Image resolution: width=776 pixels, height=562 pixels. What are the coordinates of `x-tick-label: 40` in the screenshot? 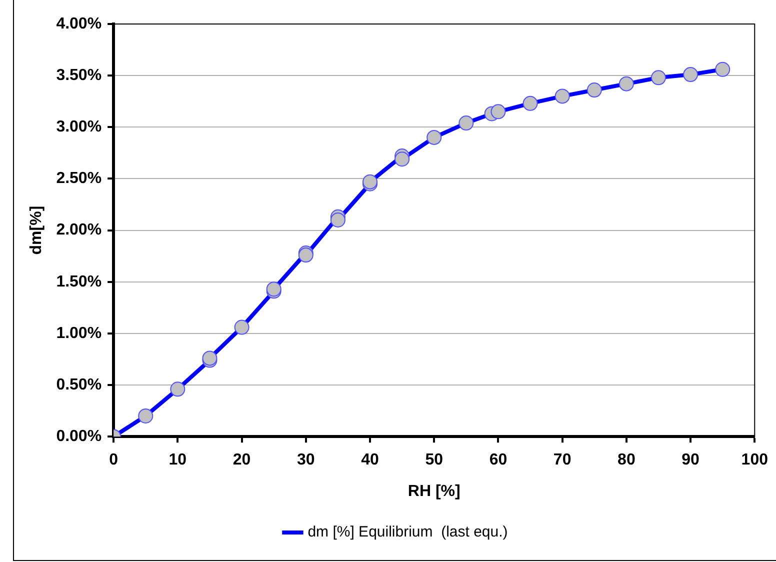 It's located at (370, 460).